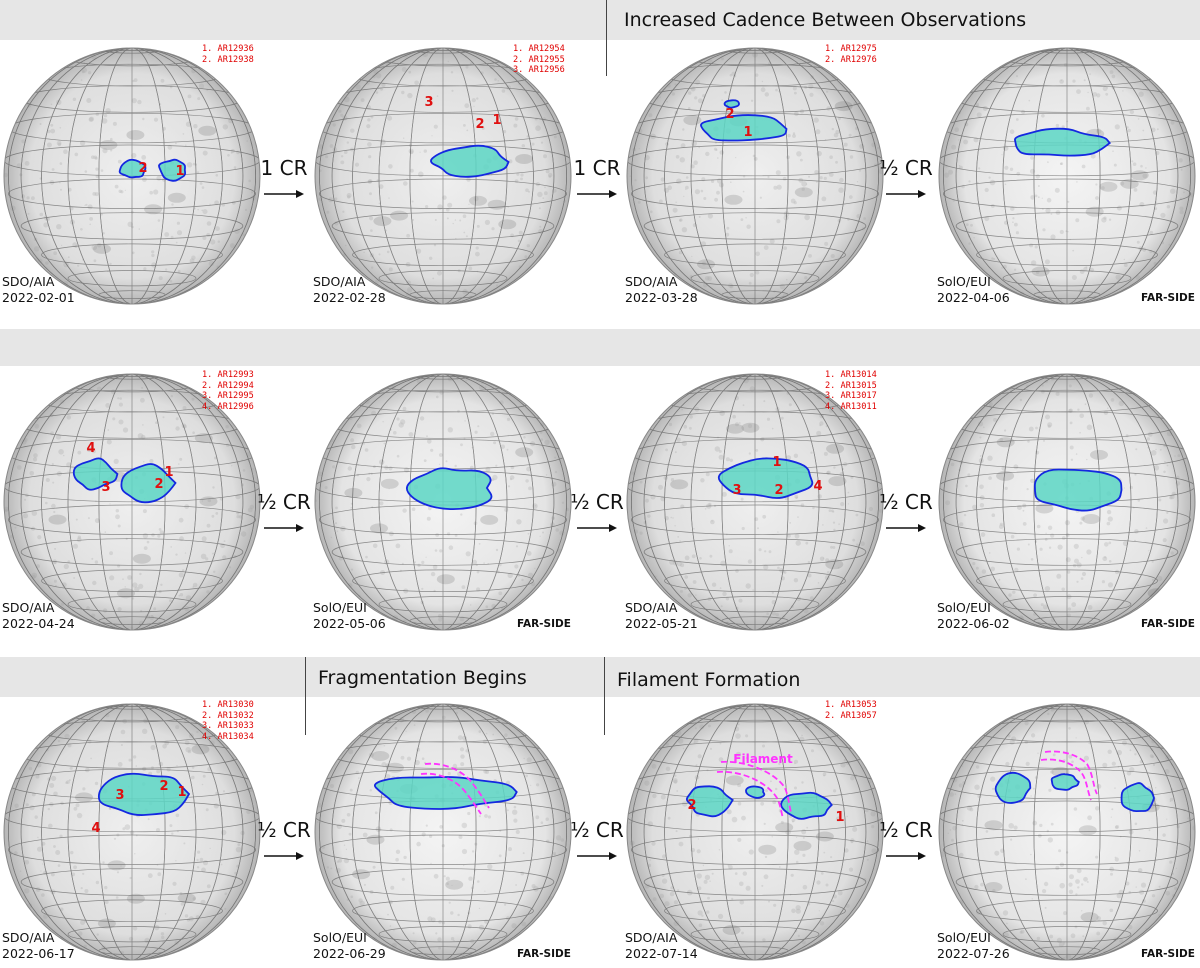  What do you see at coordinates (851, 49) in the screenshot?
I see `active-region-entry: 1. AR12975` at bounding box center [851, 49].